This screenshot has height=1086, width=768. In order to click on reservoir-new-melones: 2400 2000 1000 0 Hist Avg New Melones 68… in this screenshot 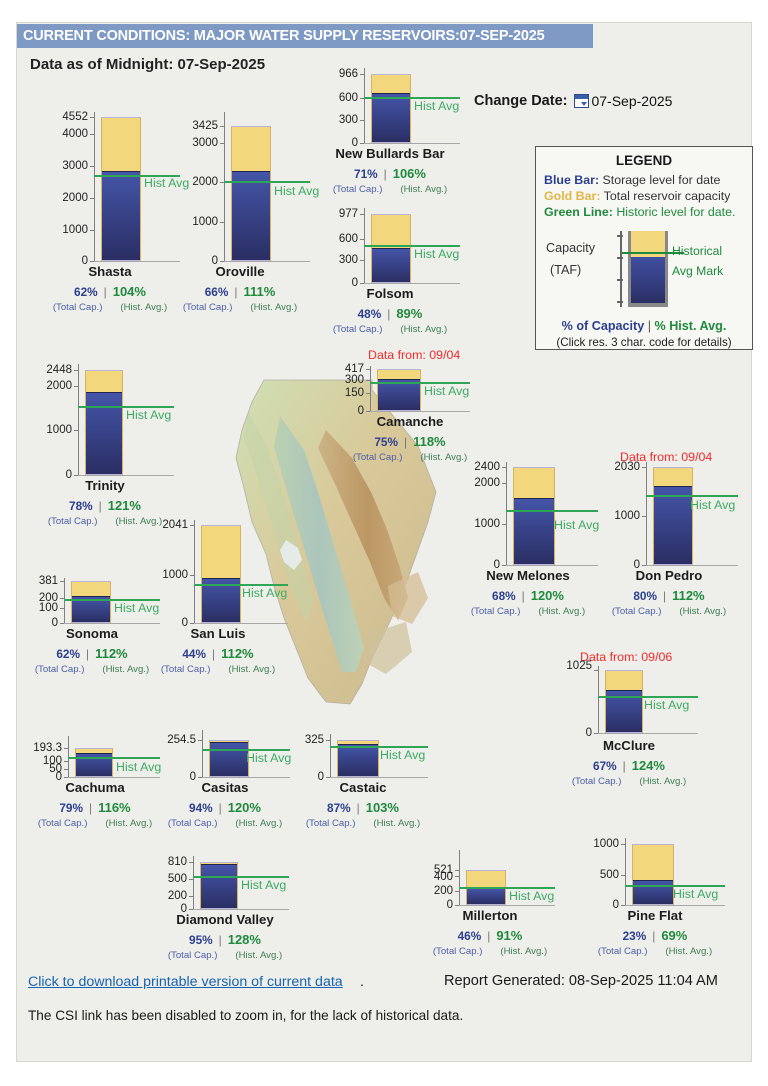, I will do `click(528, 539)`.